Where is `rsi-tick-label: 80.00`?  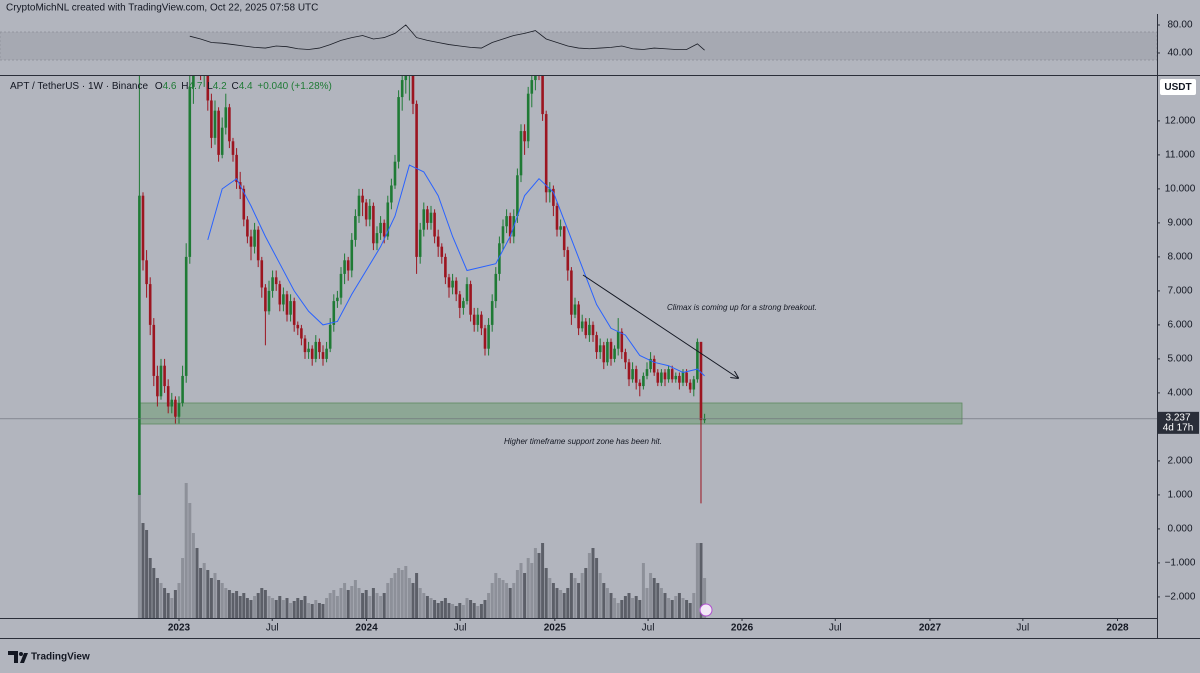 rsi-tick-label: 80.00 is located at coordinates (1179, 25).